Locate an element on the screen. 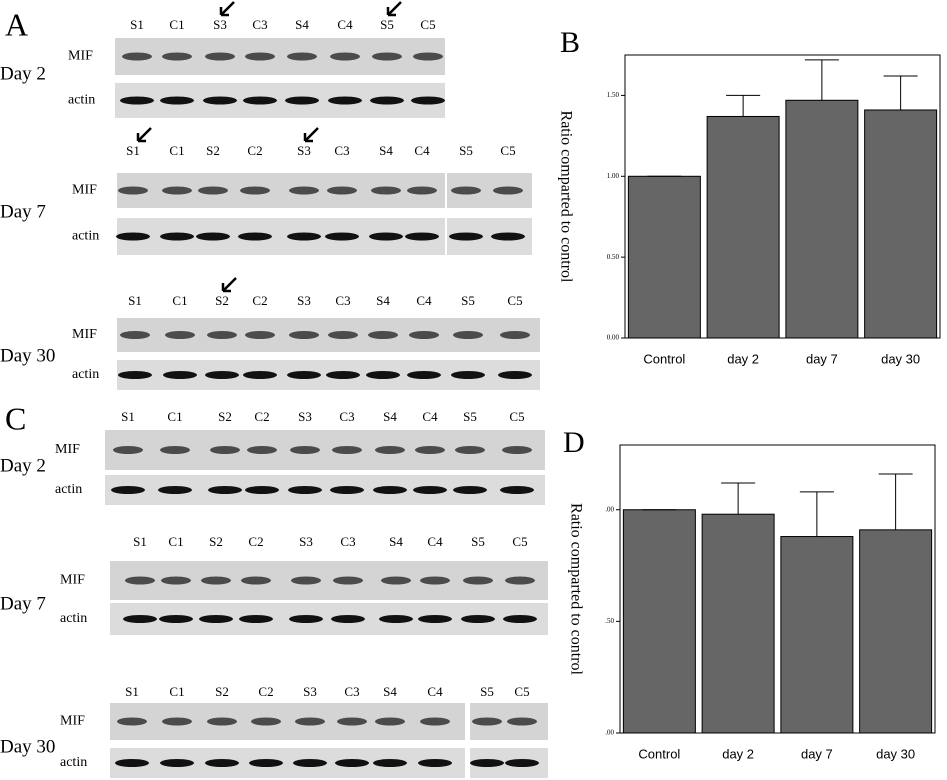 This screenshot has width=947, height=780. panel-label: C is located at coordinates (15, 418).